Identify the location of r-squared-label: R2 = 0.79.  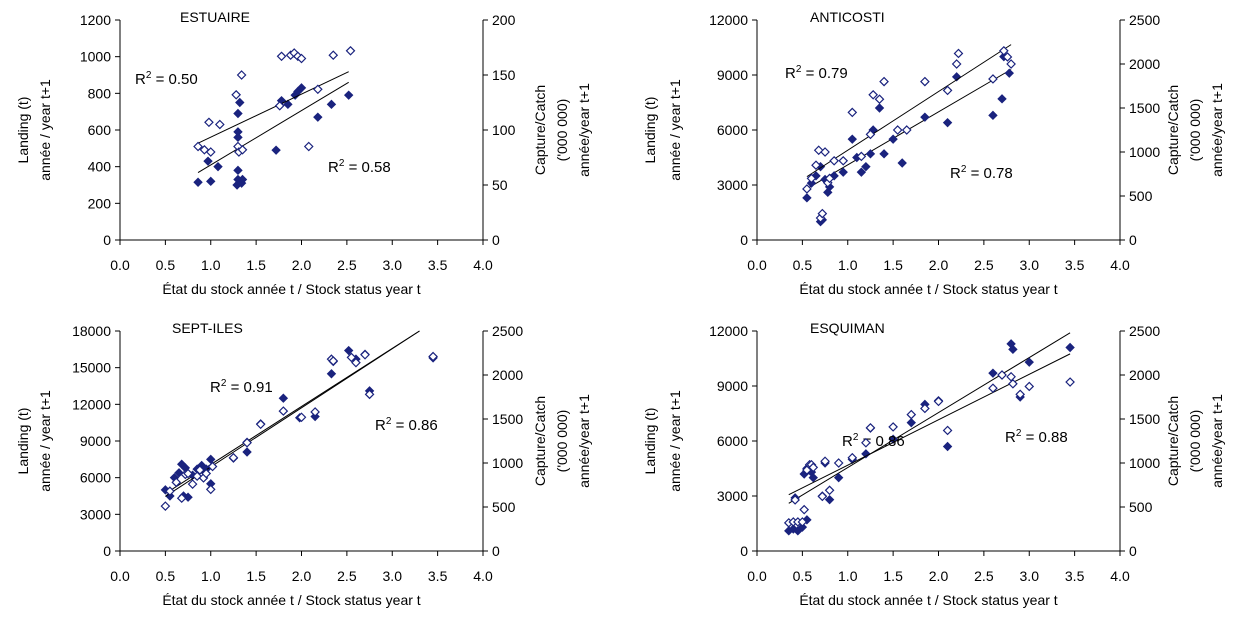
(816, 73).